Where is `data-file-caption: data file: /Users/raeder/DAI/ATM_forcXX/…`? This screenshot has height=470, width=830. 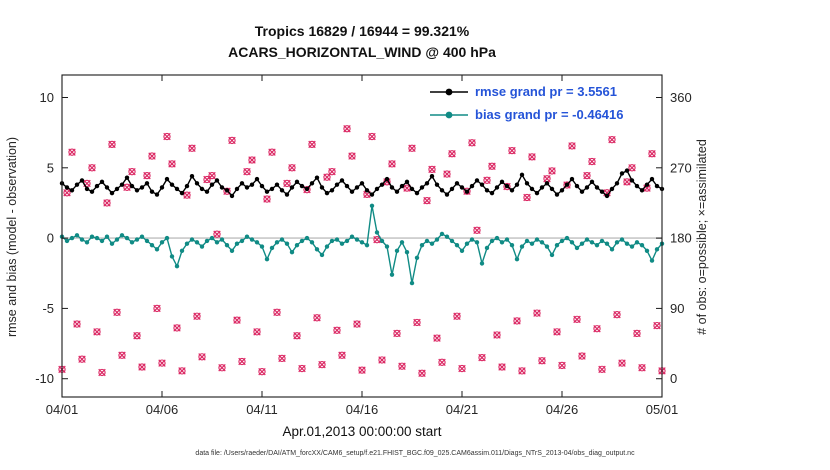
data-file-caption: data file: /Users/raeder/DAI/ATM_forcXX/… is located at coordinates (415, 453).